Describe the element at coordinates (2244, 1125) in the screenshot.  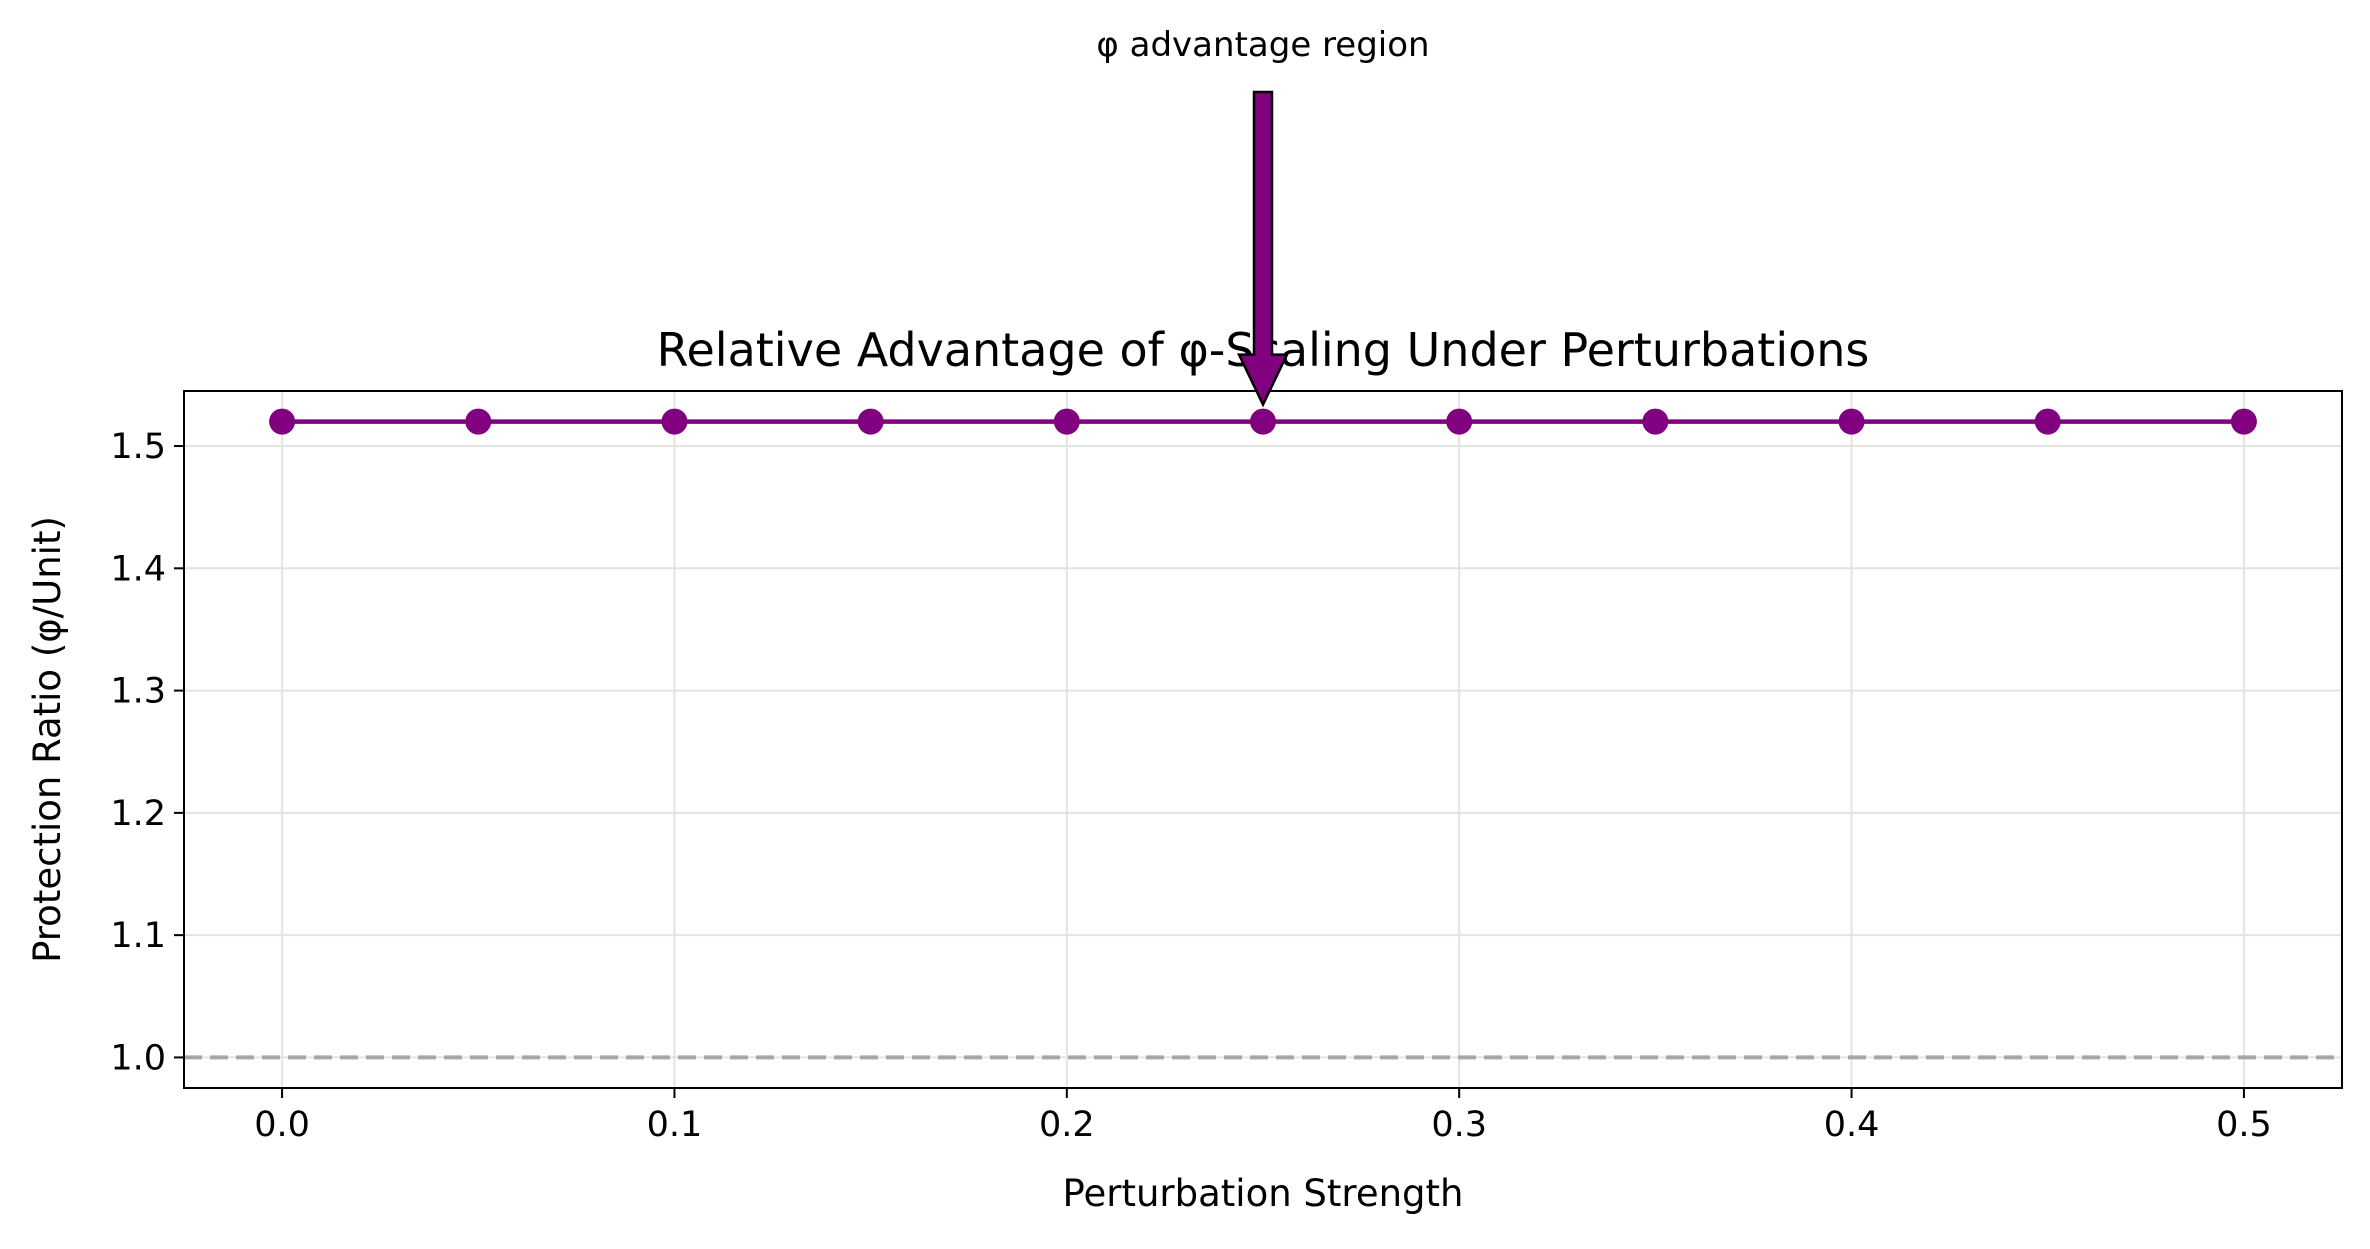
I see `x-tick-label: 0.5` at that location.